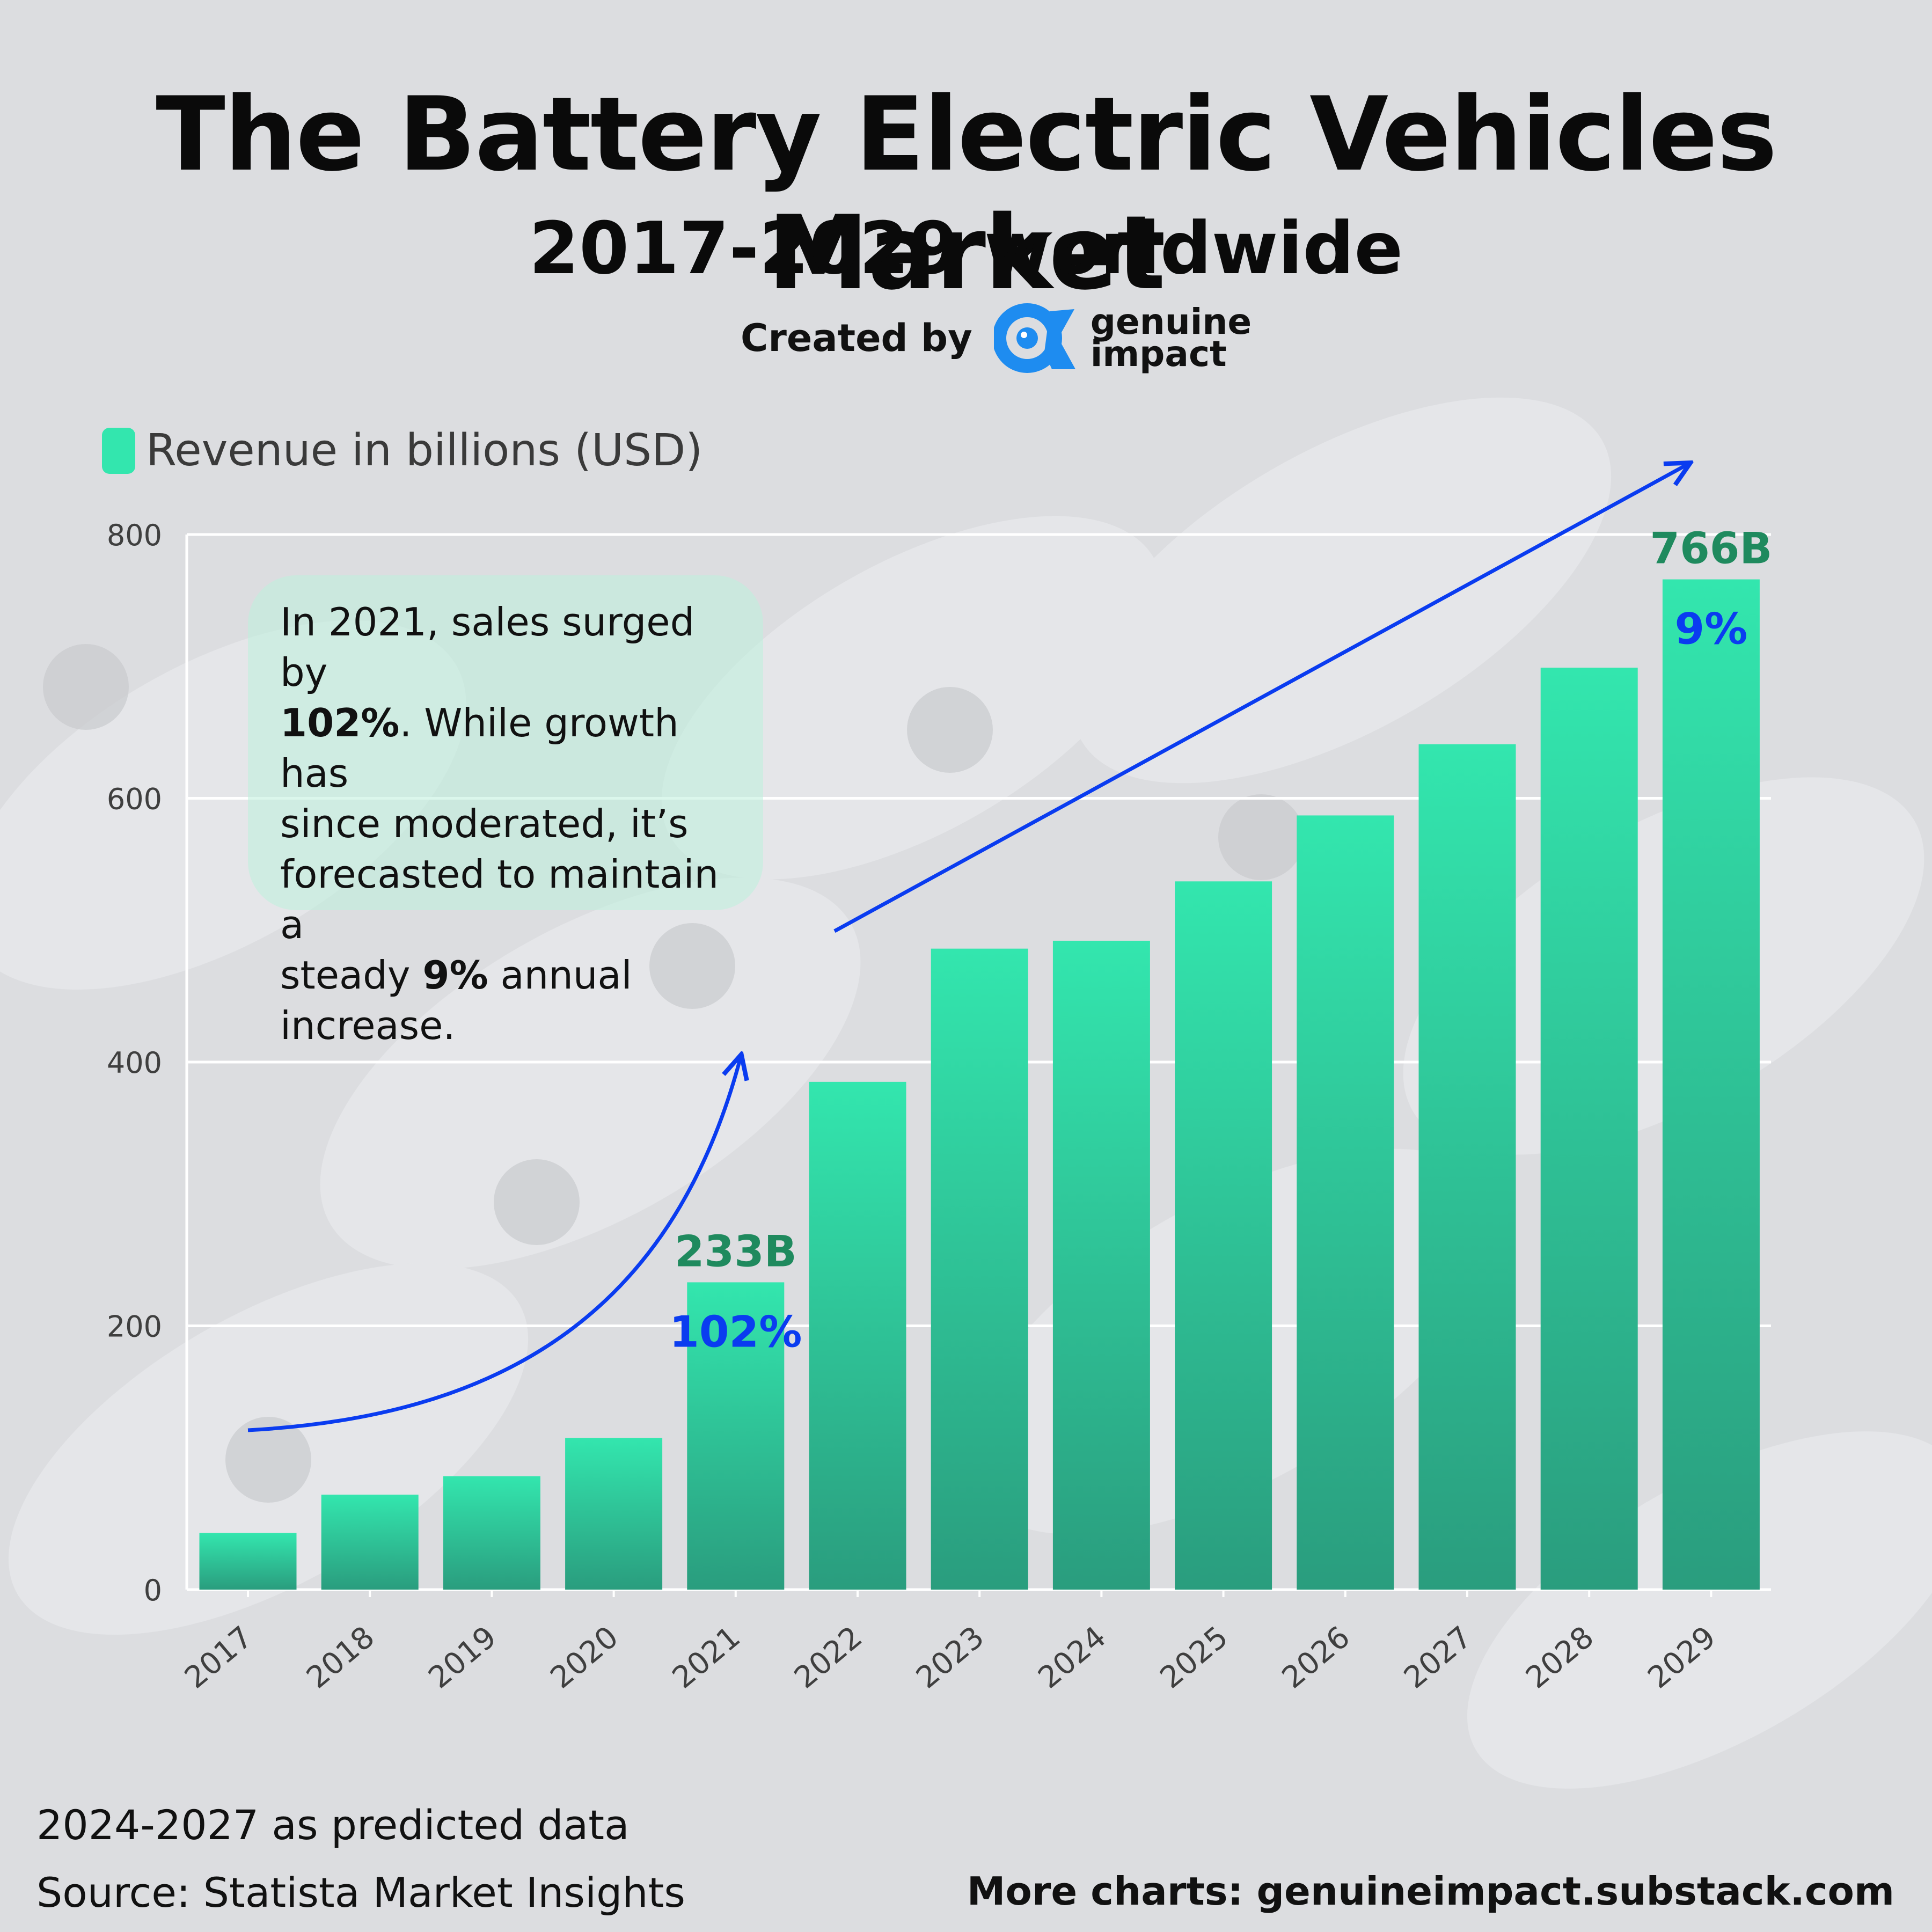  What do you see at coordinates (1158, 354) in the screenshot?
I see `brand-name-line2: impact` at bounding box center [1158, 354].